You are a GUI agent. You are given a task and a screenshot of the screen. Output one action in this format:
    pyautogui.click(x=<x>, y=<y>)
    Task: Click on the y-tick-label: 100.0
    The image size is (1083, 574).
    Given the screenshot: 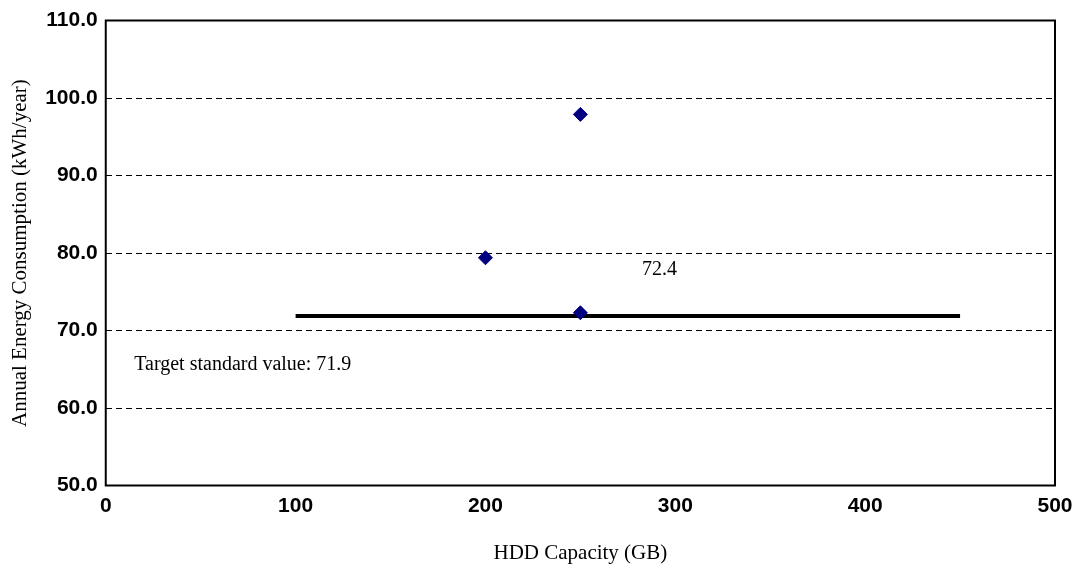 What is the action you would take?
    pyautogui.click(x=71, y=96)
    